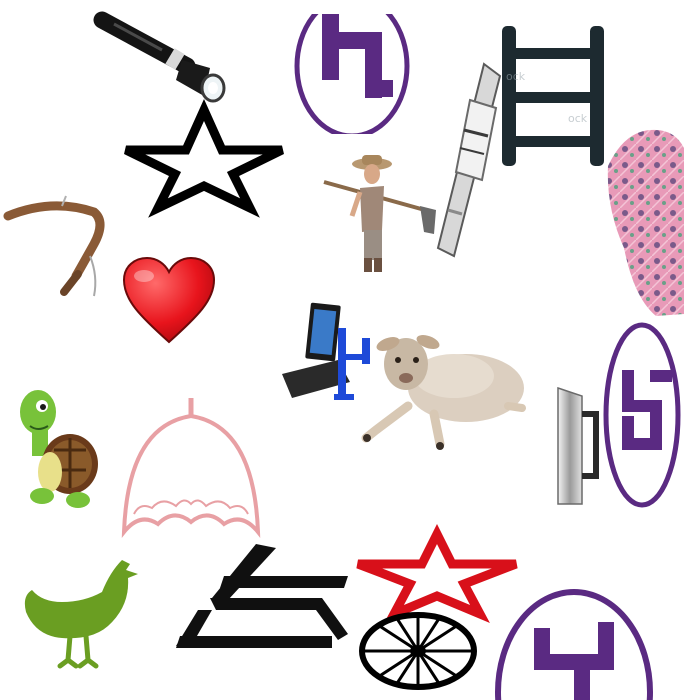 The image size is (700, 700). What do you see at coordinates (352, 72) in the screenshot?
I see `emblem-icon-top` at bounding box center [352, 72].